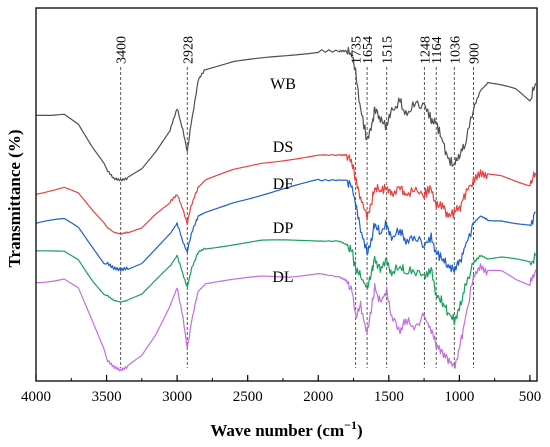  Describe the element at coordinates (437, 50) in the screenshot. I see `peak-label: 1164` at that location.